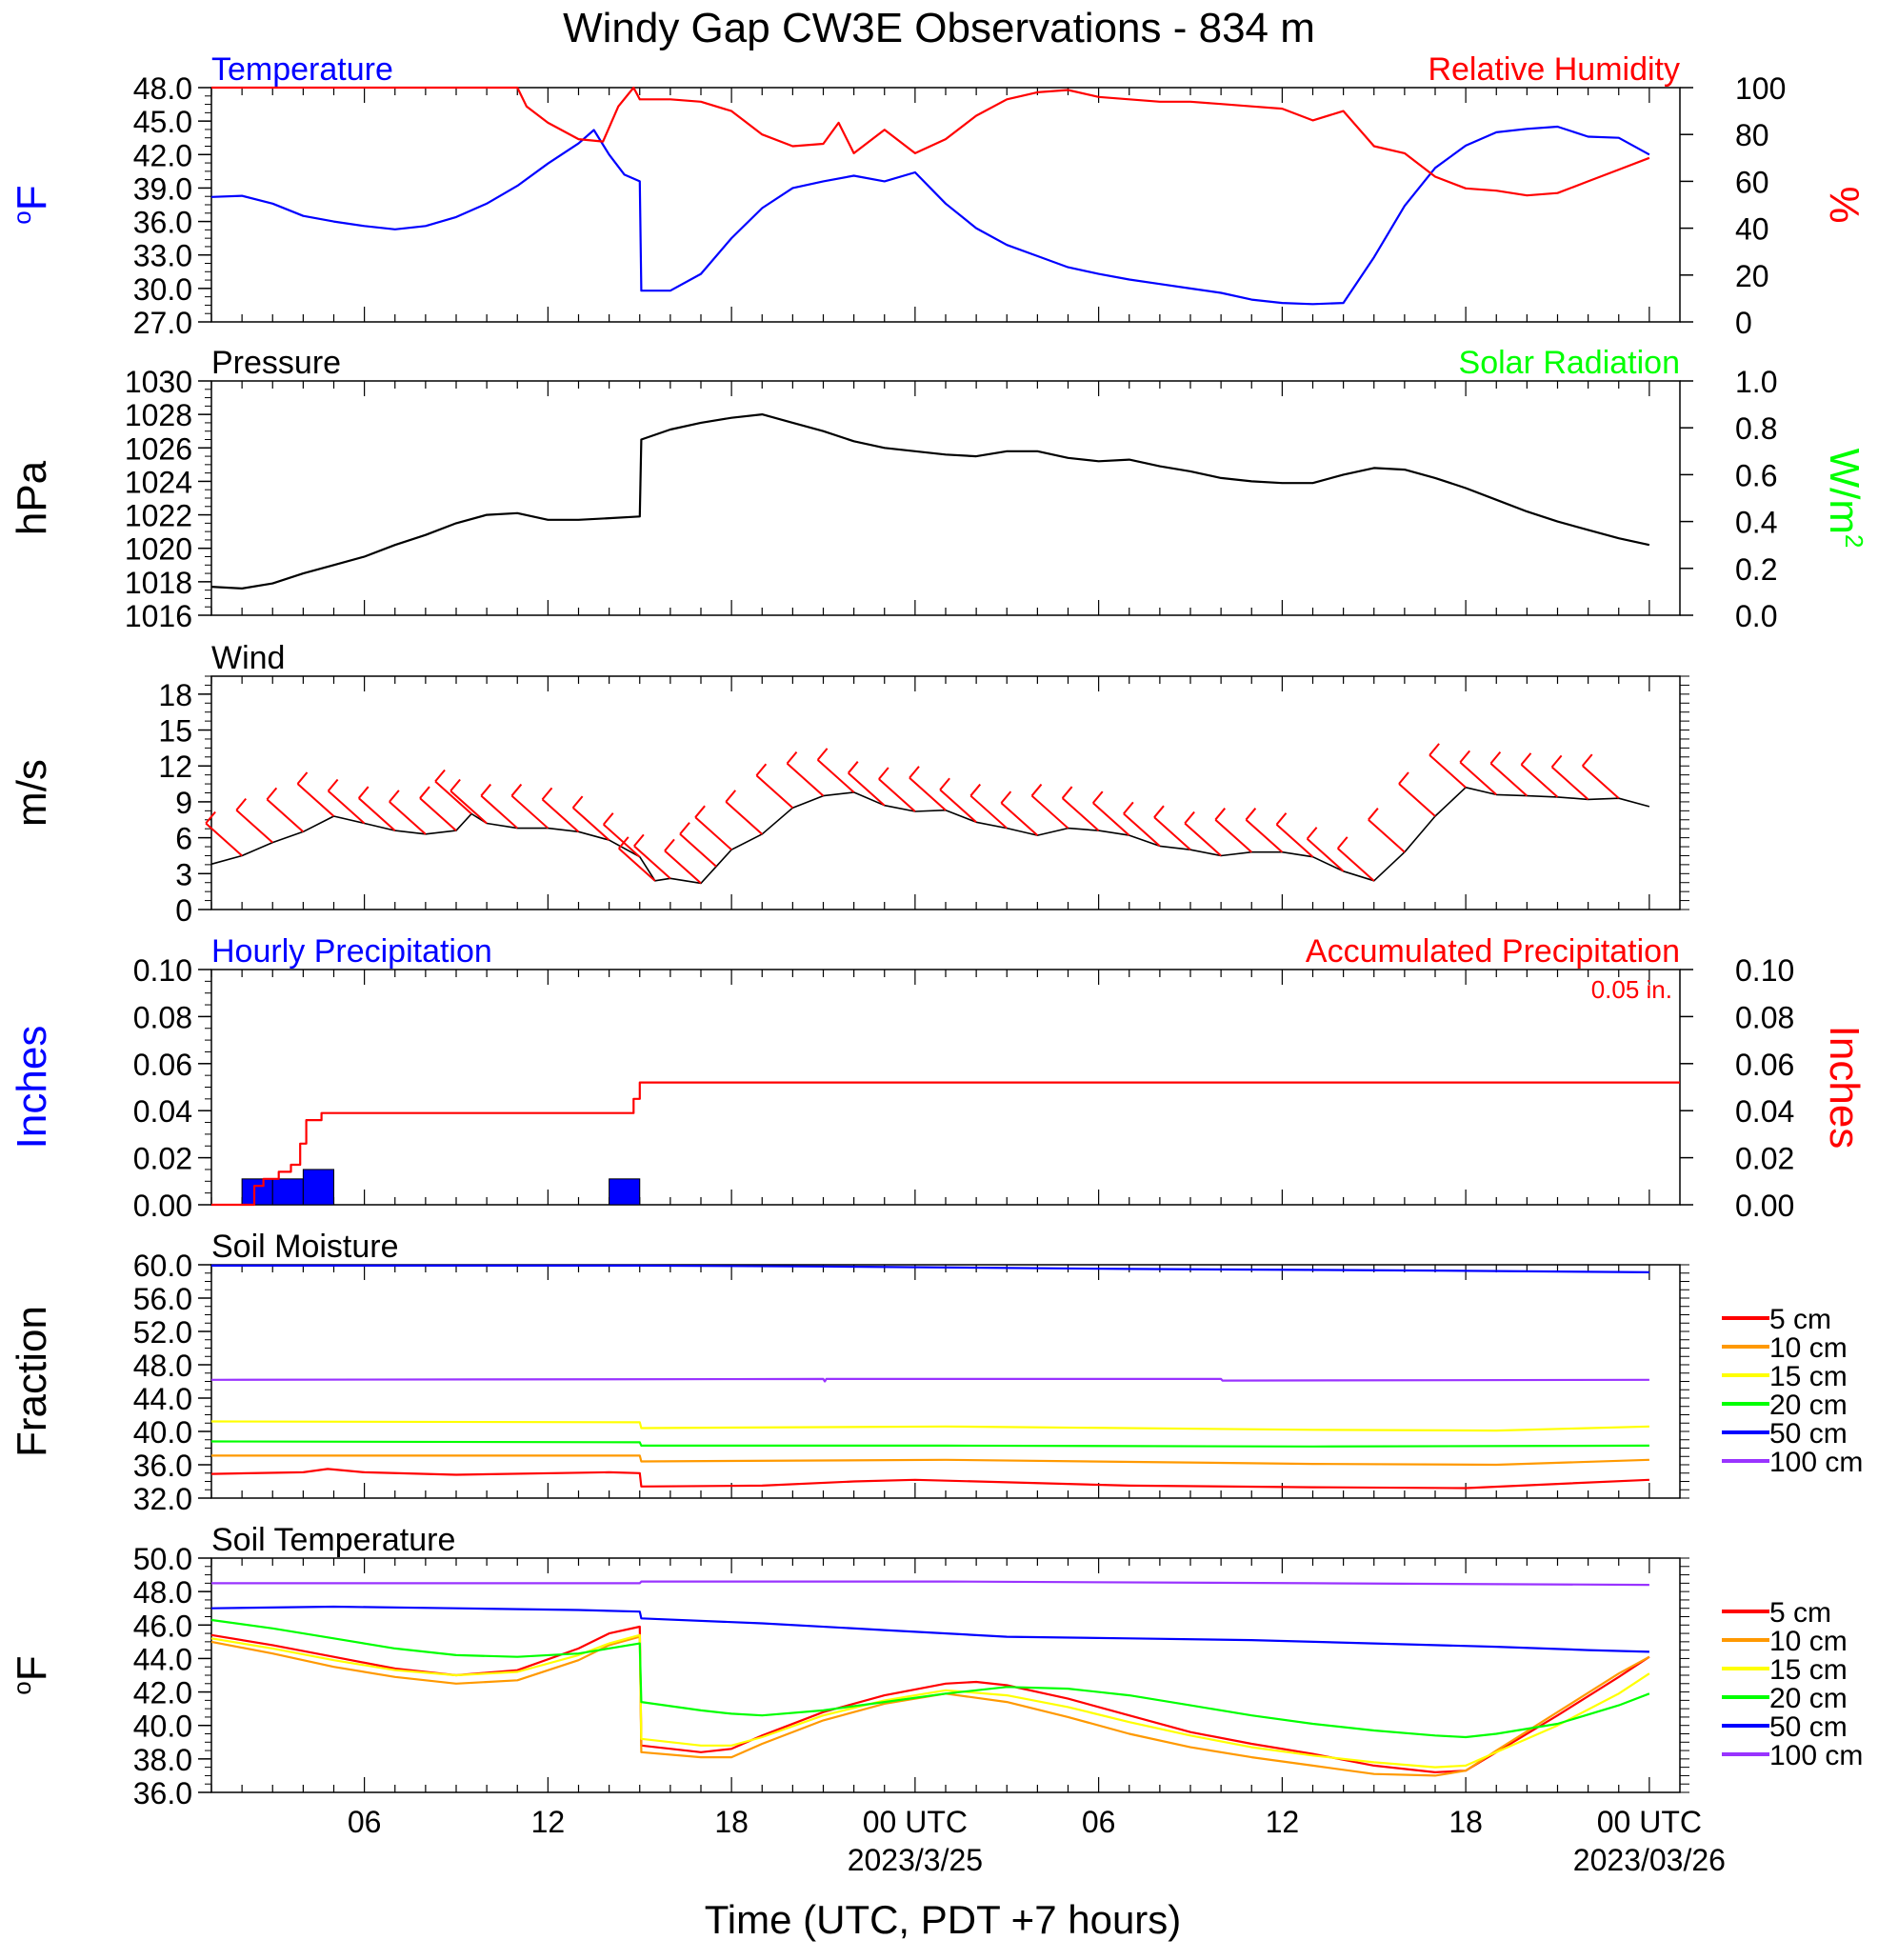  What do you see at coordinates (158, 549) in the screenshot?
I see `panel-2-ytick-label: 1020` at bounding box center [158, 549].